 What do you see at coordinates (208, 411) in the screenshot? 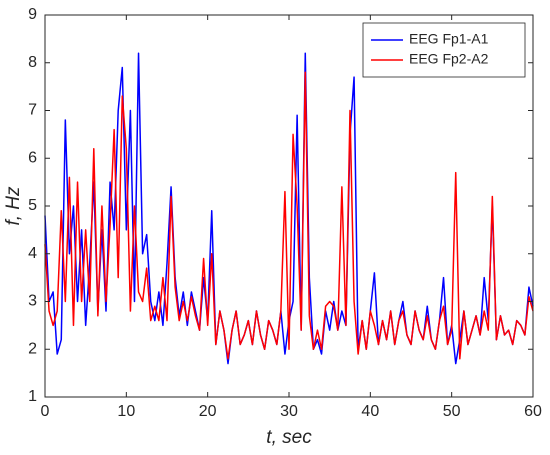
I see `x-tick-label: 20` at bounding box center [208, 411].